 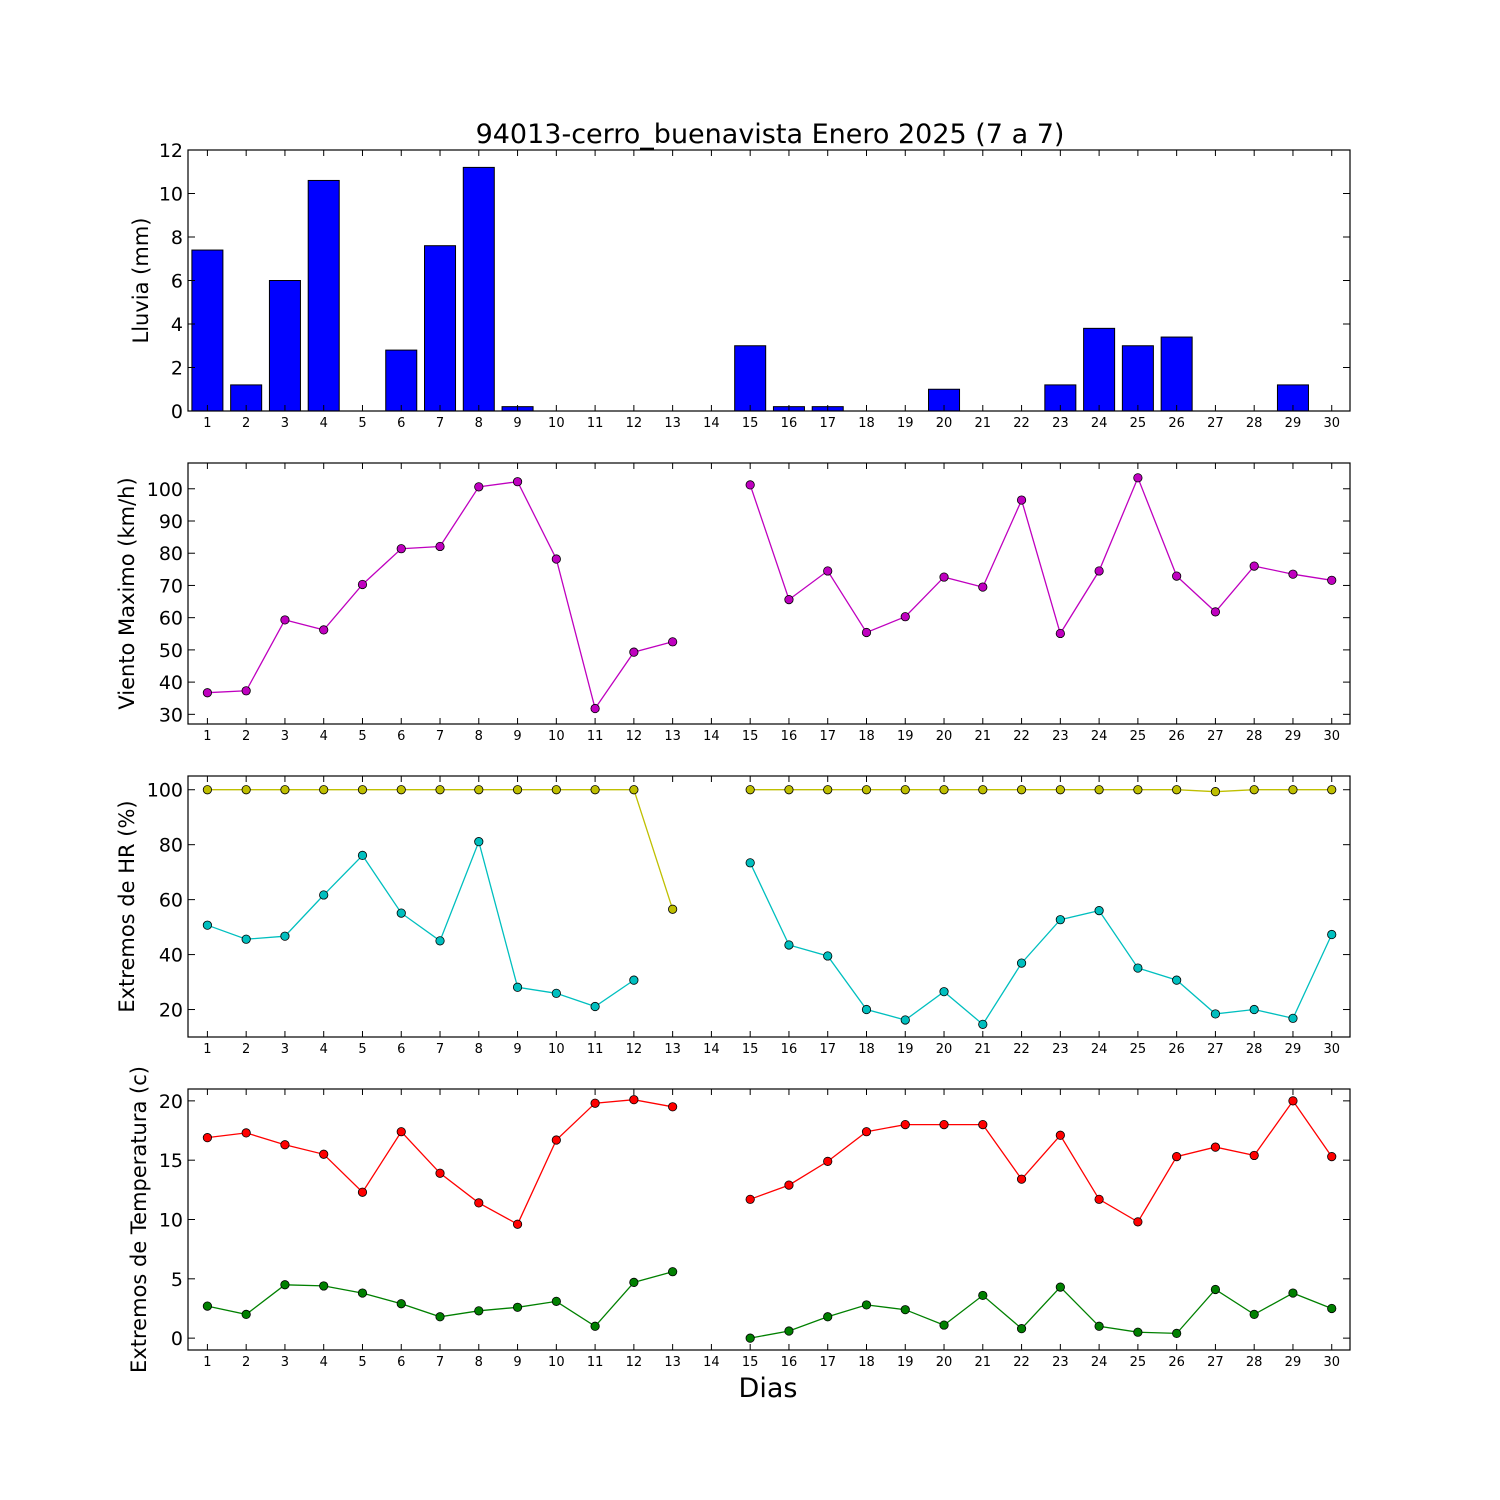 What do you see at coordinates (1099, 423) in the screenshot?
I see `rain-xtick-label: 24` at bounding box center [1099, 423].